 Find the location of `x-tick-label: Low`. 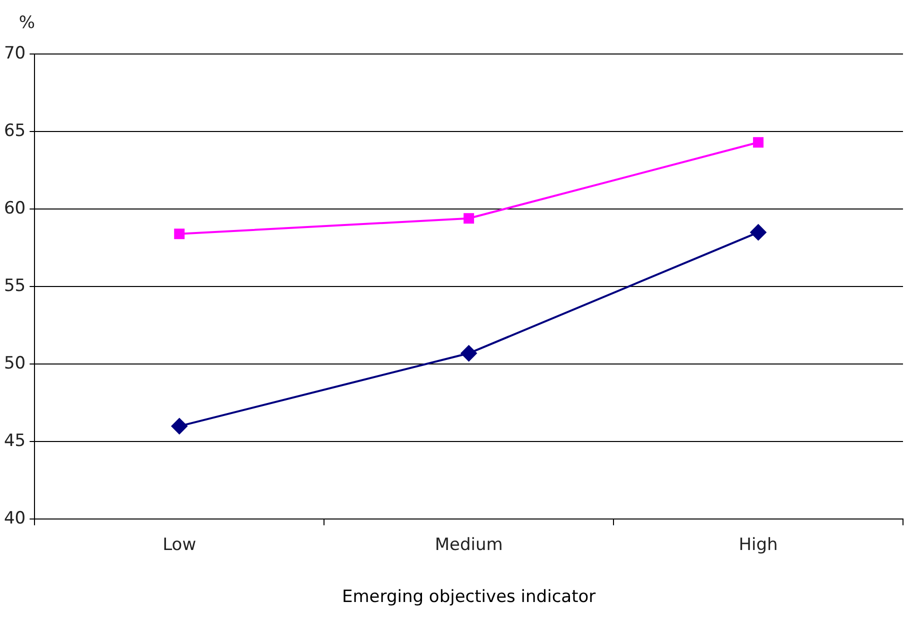

x-tick-label: Low is located at coordinates (179, 544).